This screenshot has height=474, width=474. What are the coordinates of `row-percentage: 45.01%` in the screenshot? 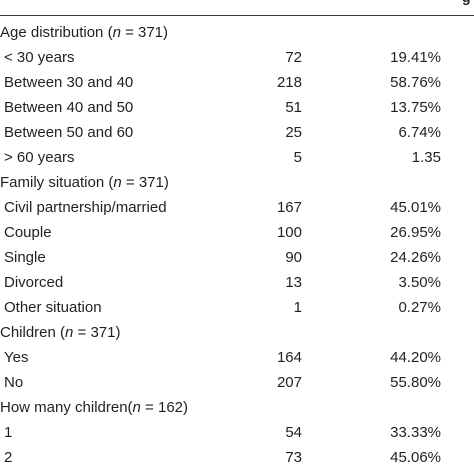 It's located at (415, 207).